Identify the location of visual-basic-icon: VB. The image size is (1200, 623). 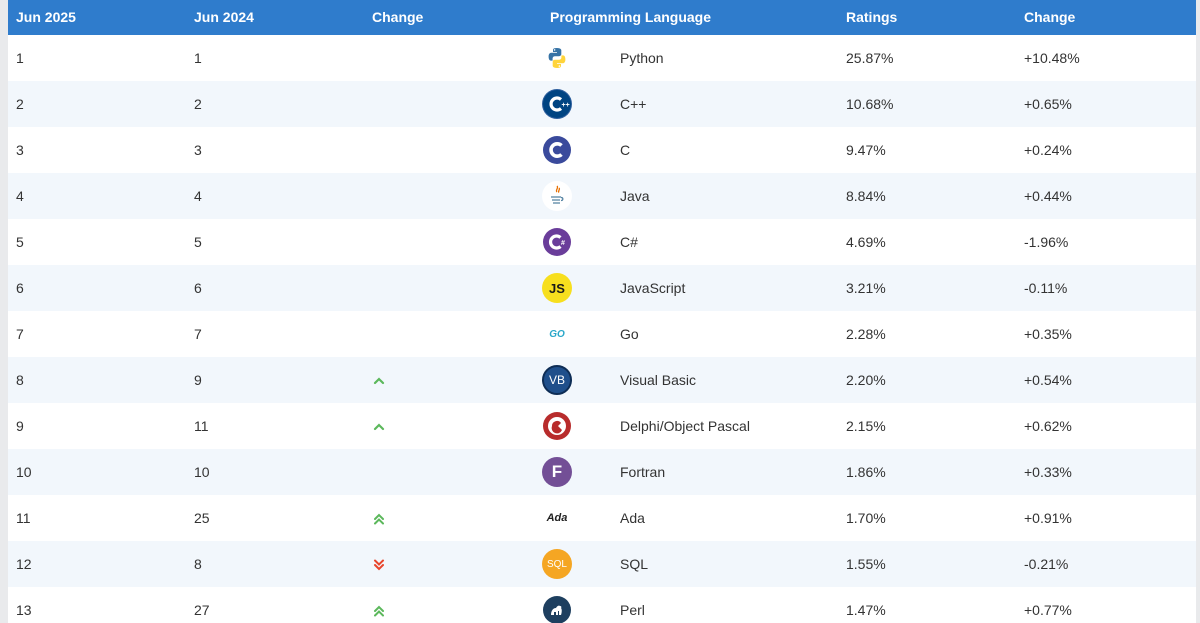
(577, 380).